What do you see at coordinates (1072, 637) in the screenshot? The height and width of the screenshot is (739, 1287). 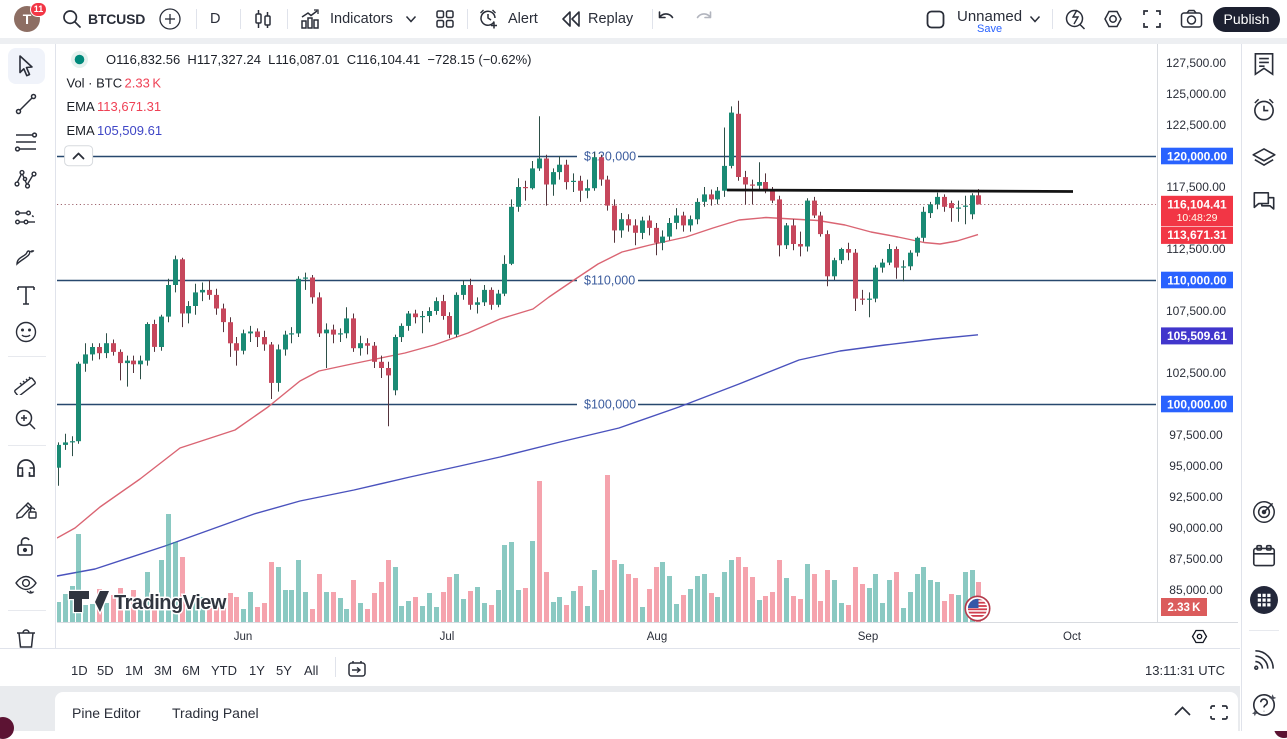 I see `svg-text: Oct` at bounding box center [1072, 637].